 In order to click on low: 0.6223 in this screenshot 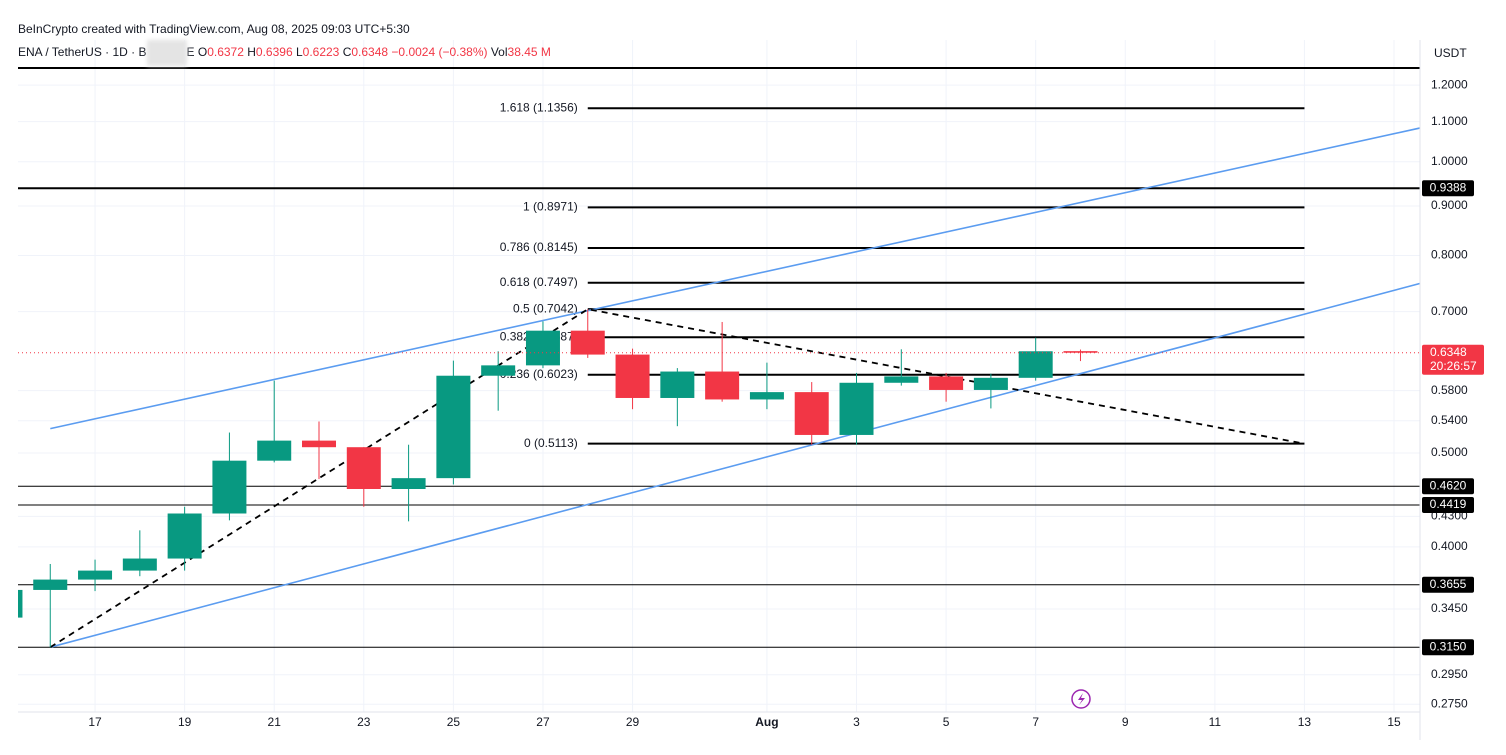, I will do `click(321, 52)`.